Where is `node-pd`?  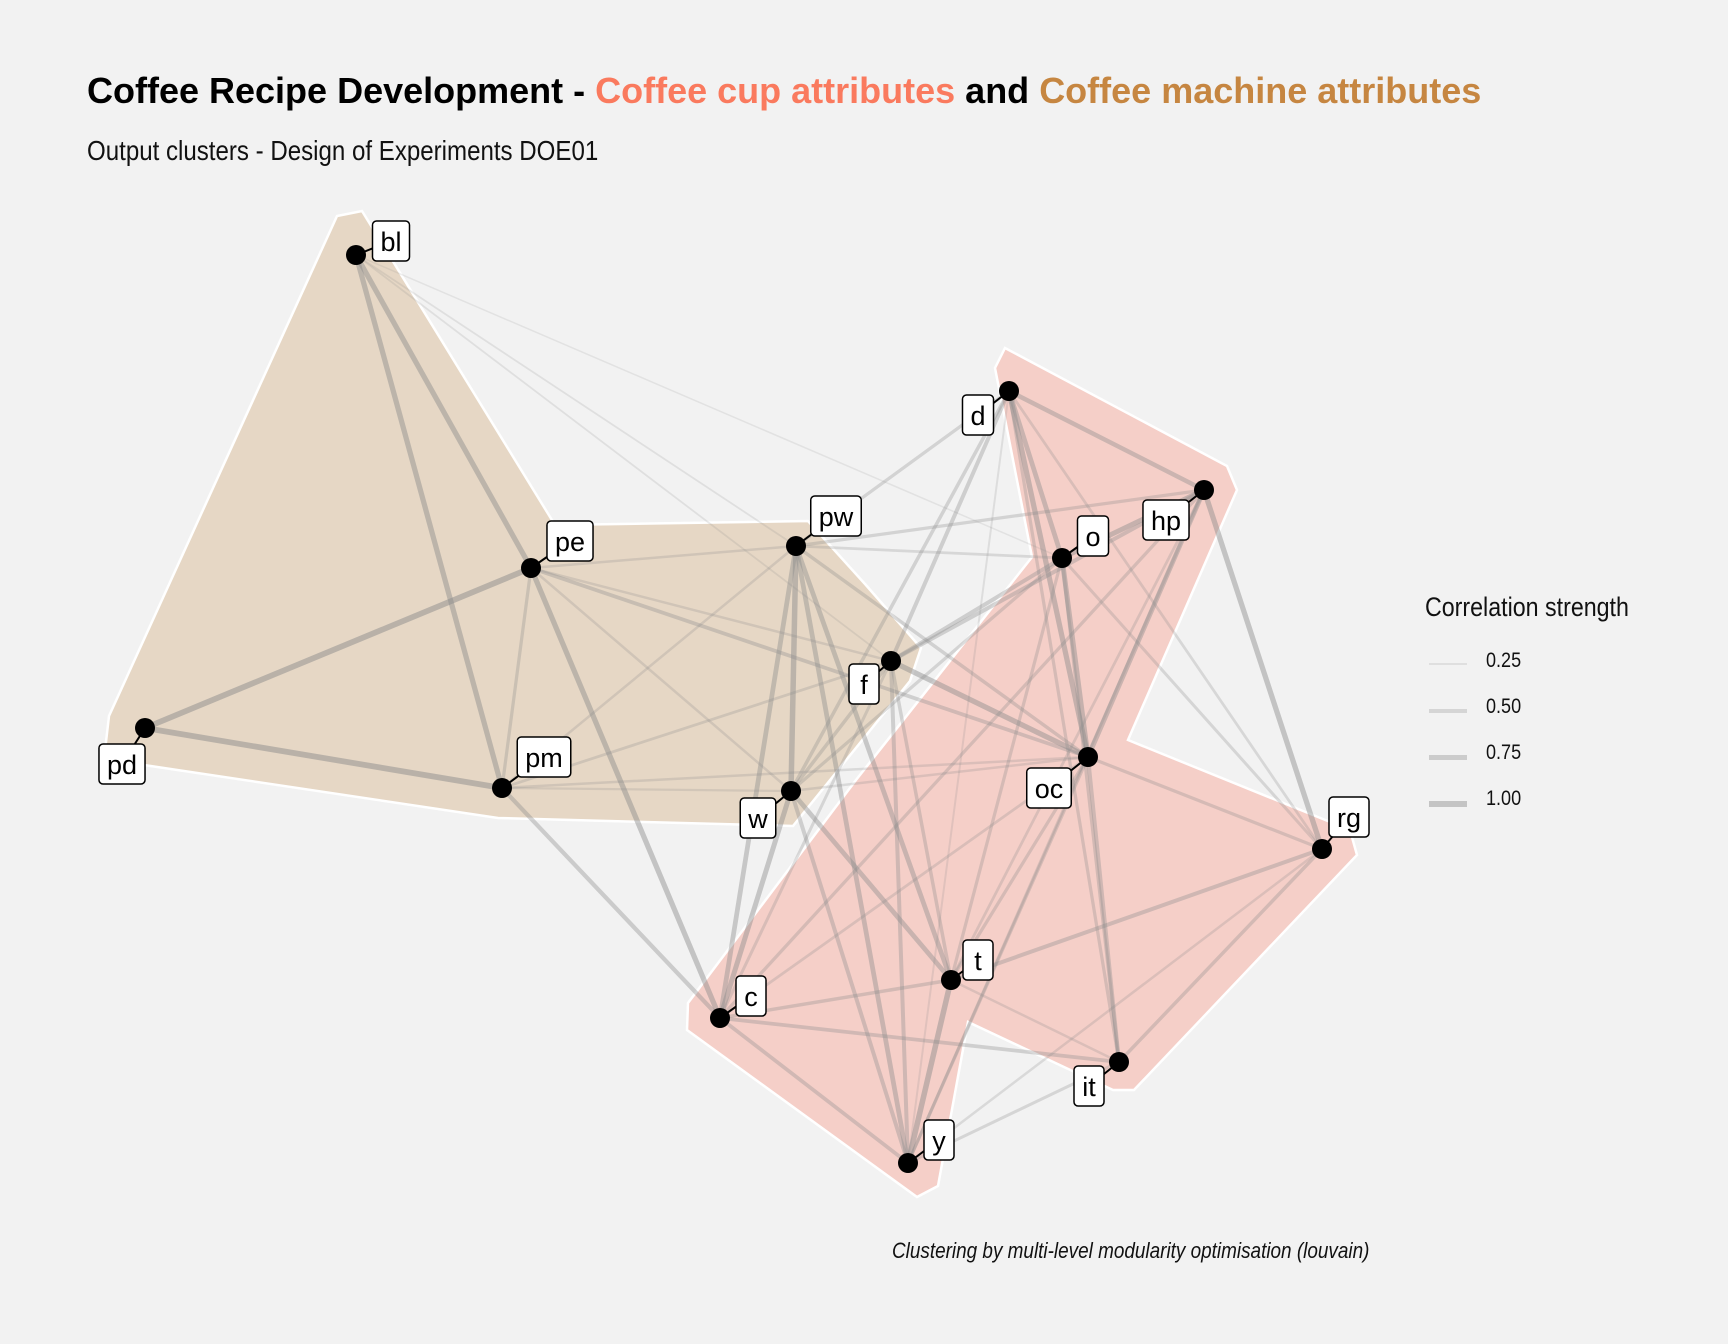 node-pd is located at coordinates (145, 728).